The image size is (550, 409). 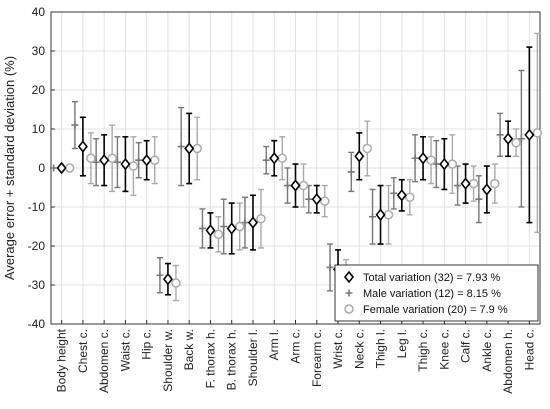 I want to click on x-tick-label: Neck c., so click(x=359, y=349).